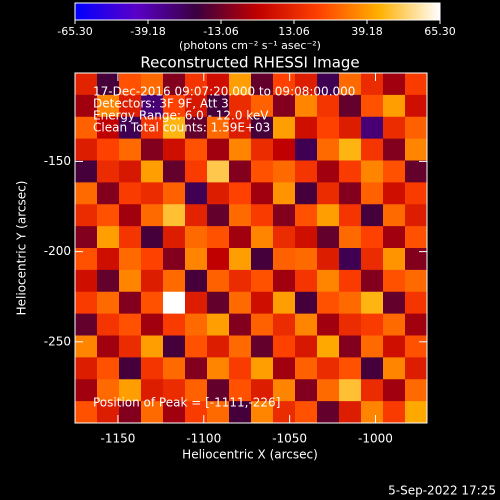 This screenshot has height=500, width=500. I want to click on colorbar-tick-label: -13.06, so click(220, 31).